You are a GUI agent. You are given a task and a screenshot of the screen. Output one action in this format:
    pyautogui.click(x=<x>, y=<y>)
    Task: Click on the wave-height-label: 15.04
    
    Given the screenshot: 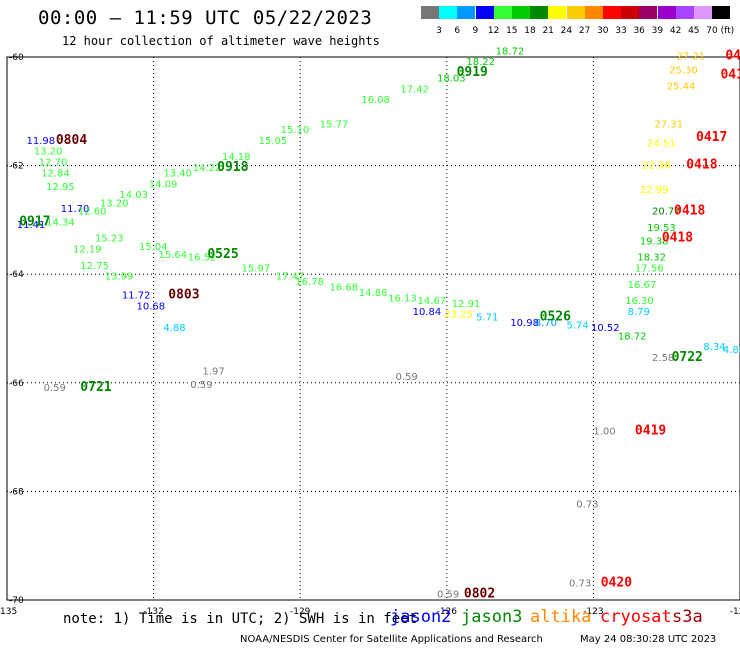 What is the action you would take?
    pyautogui.click(x=153, y=247)
    